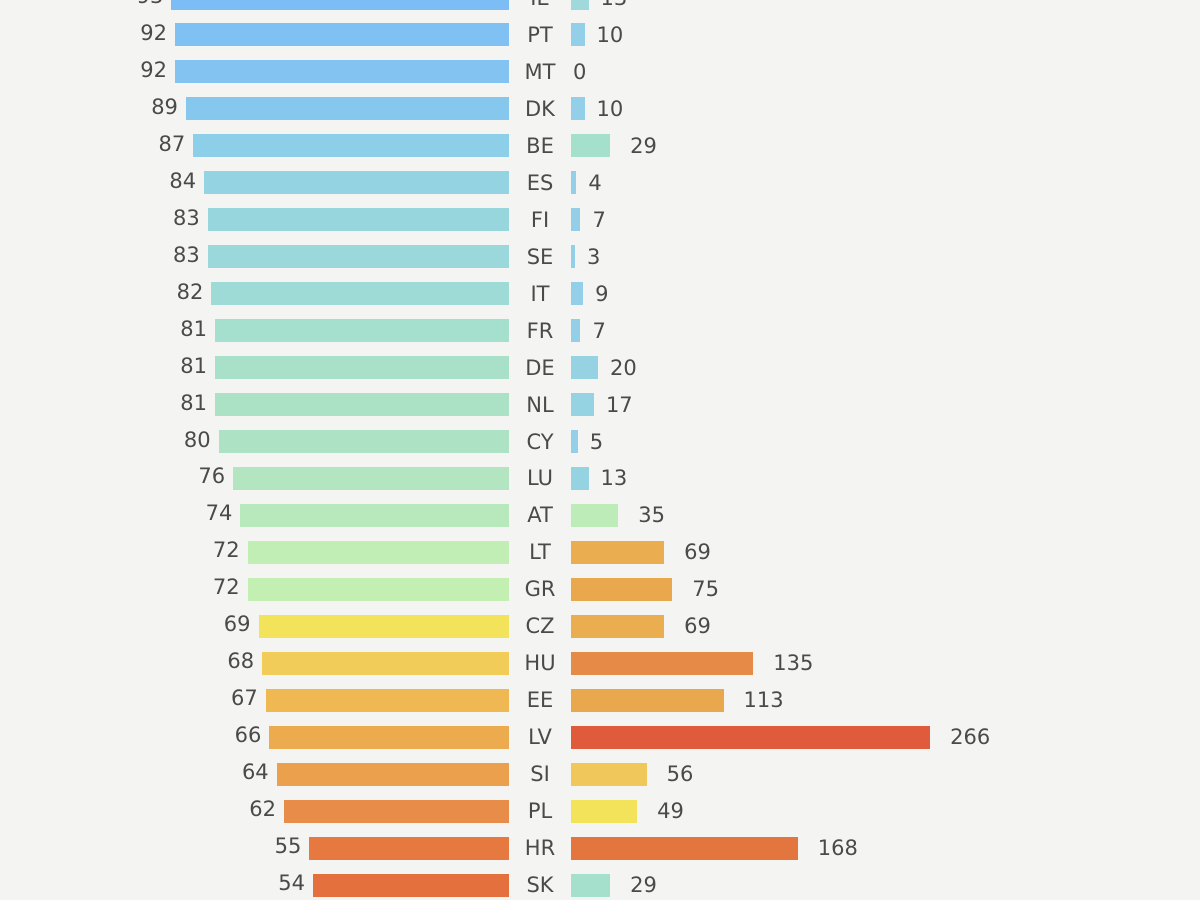 The image size is (1200, 900). Describe the element at coordinates (970, 737) in the screenshot. I see `right-value-label: 266` at that location.